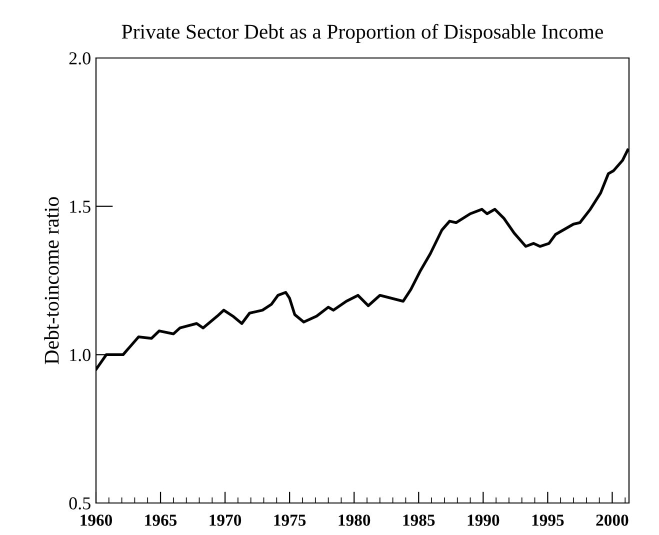 The width and height of the screenshot is (659, 535). Describe the element at coordinates (226, 520) in the screenshot. I see `x-tick-label: 1970` at that location.